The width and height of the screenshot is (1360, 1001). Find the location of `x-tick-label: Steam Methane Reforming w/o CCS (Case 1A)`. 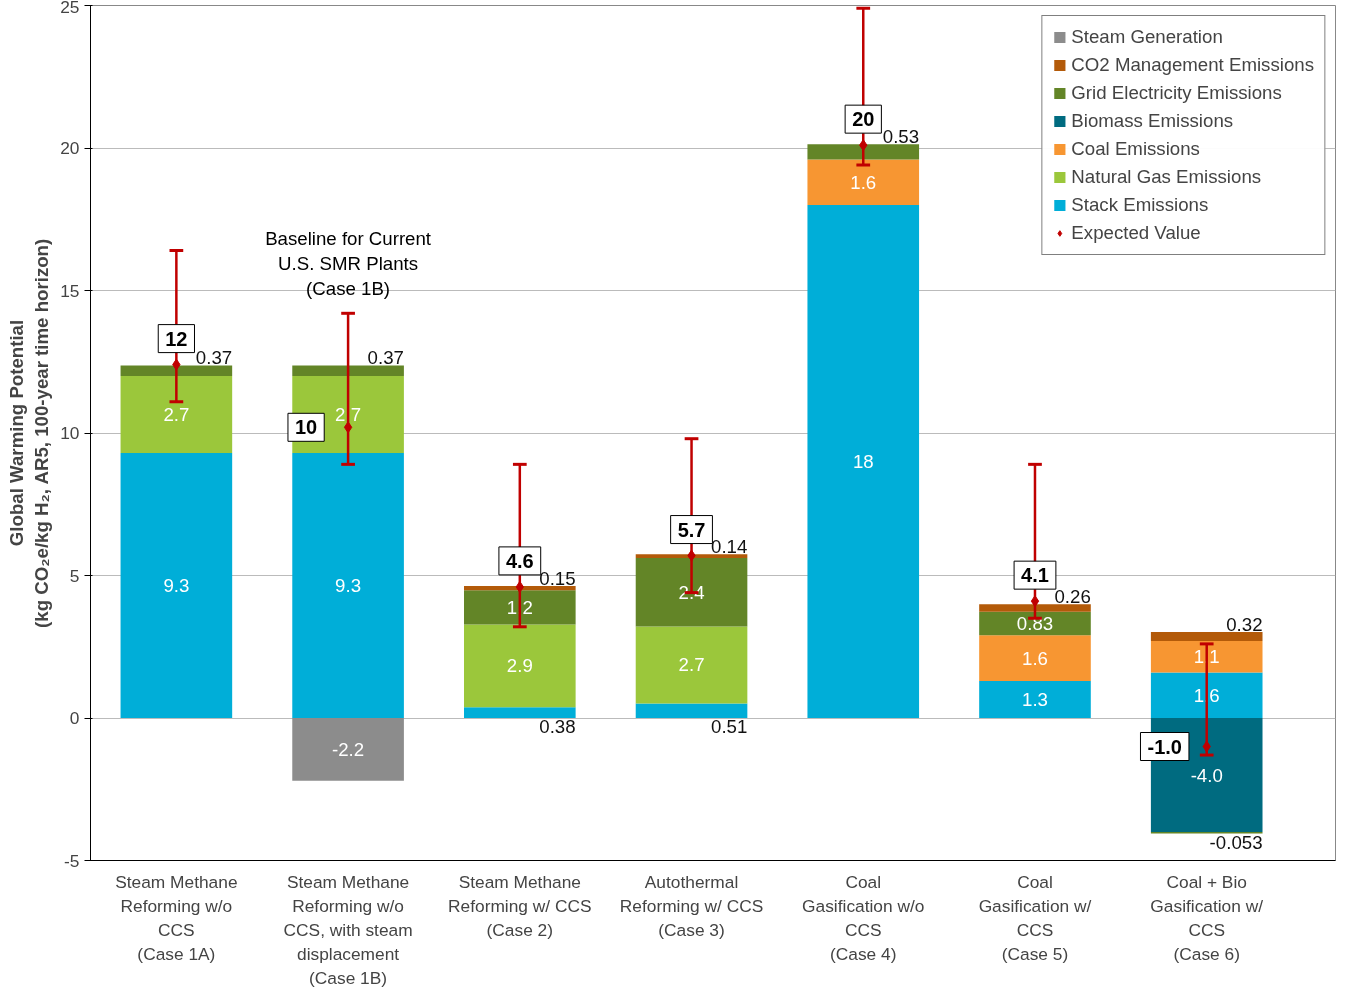

x-tick-label: Steam Methane Reforming w/o CCS (Case 1A) is located at coordinates (176, 917).